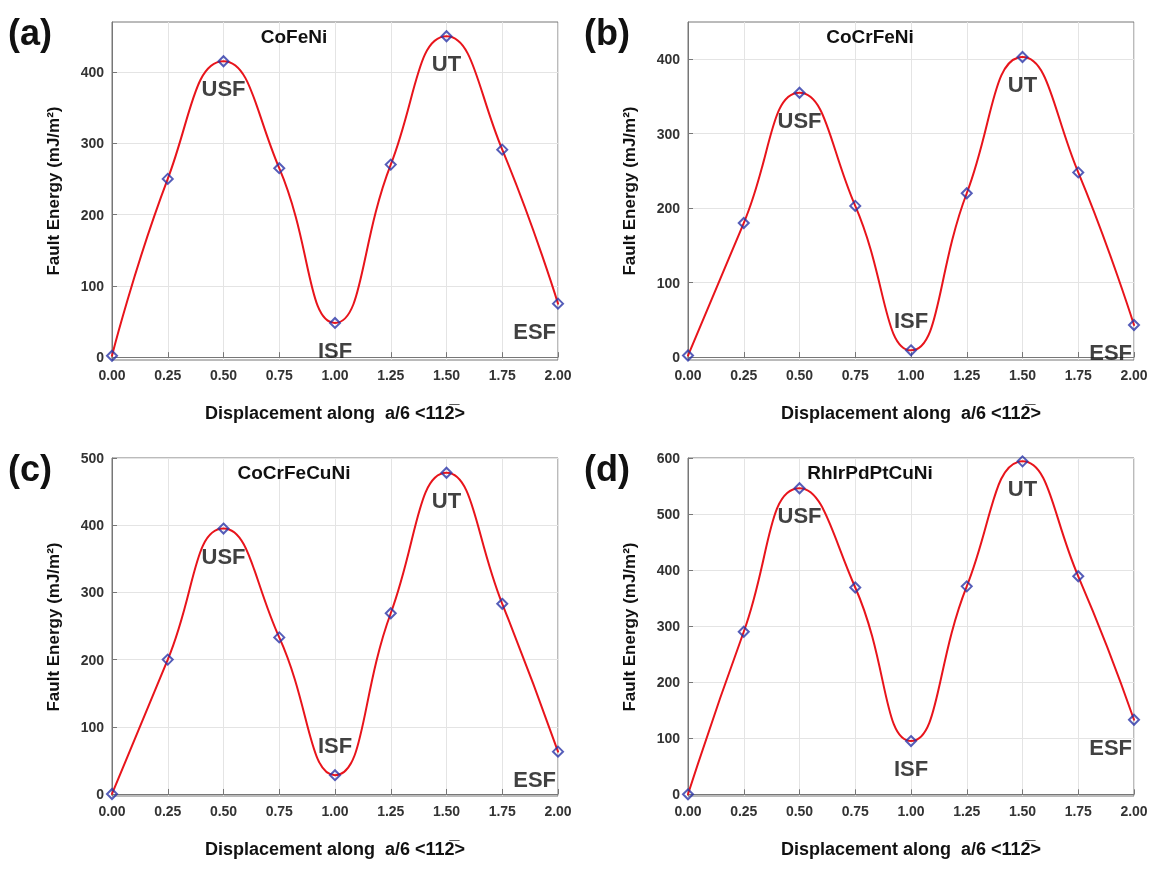 The height and width of the screenshot is (884, 1168). I want to click on chart-title: CoFeNi, so click(294, 36).